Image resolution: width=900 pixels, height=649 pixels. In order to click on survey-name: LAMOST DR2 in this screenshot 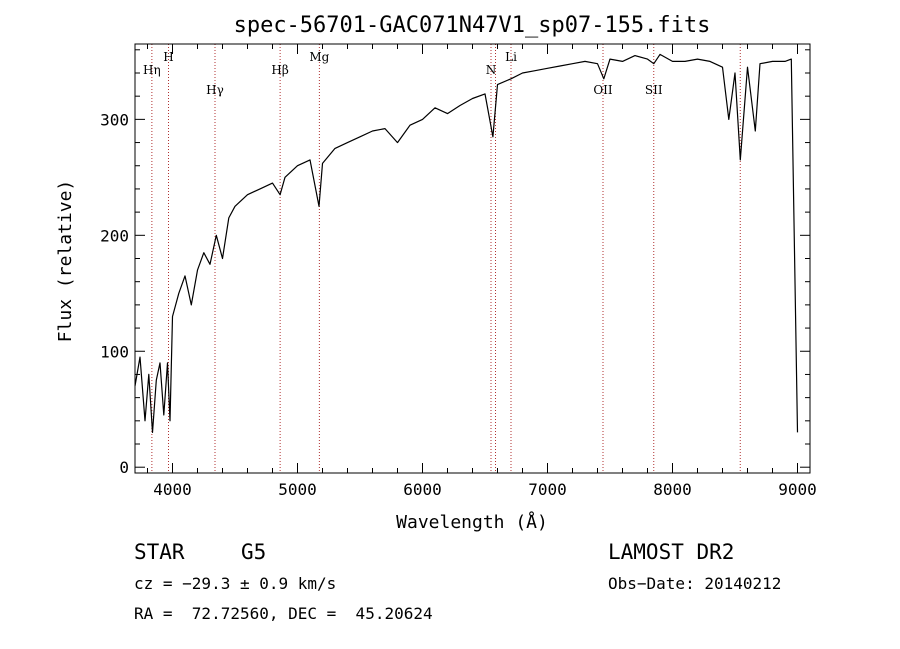, I will do `click(671, 552)`.